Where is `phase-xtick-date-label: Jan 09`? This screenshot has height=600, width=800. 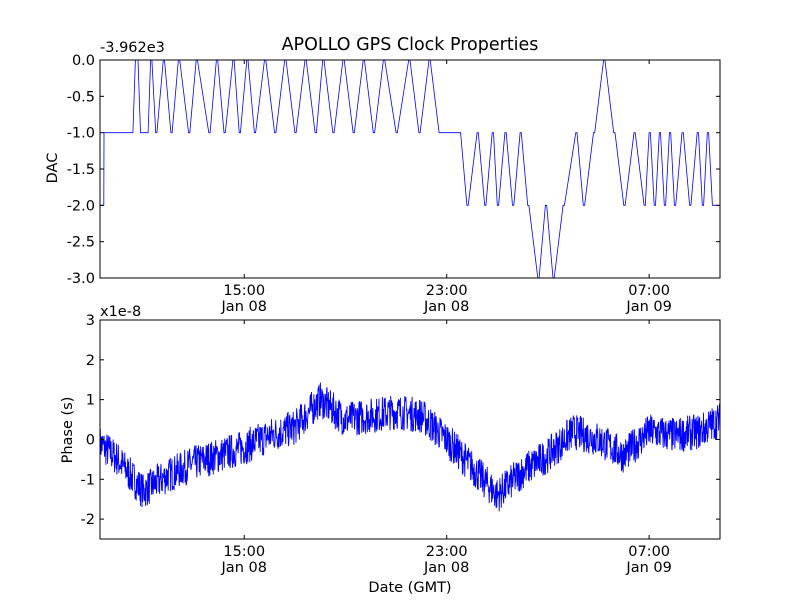 phase-xtick-date-label: Jan 09 is located at coordinates (648, 568).